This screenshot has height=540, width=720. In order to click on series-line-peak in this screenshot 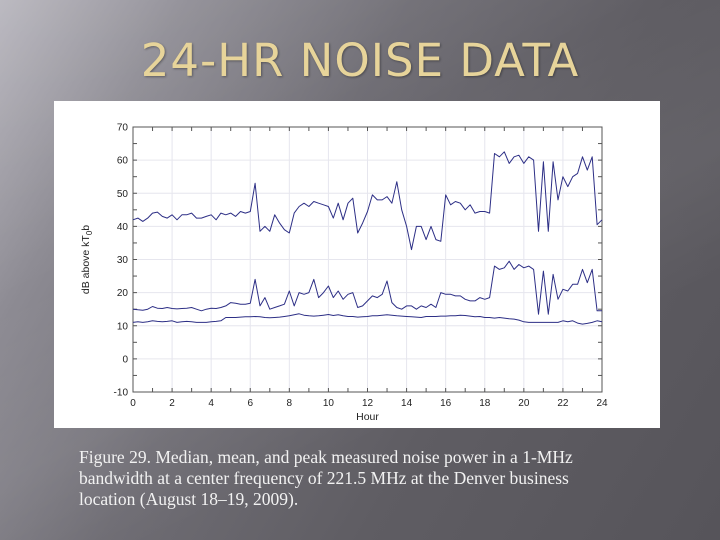, I will do `click(367, 201)`.